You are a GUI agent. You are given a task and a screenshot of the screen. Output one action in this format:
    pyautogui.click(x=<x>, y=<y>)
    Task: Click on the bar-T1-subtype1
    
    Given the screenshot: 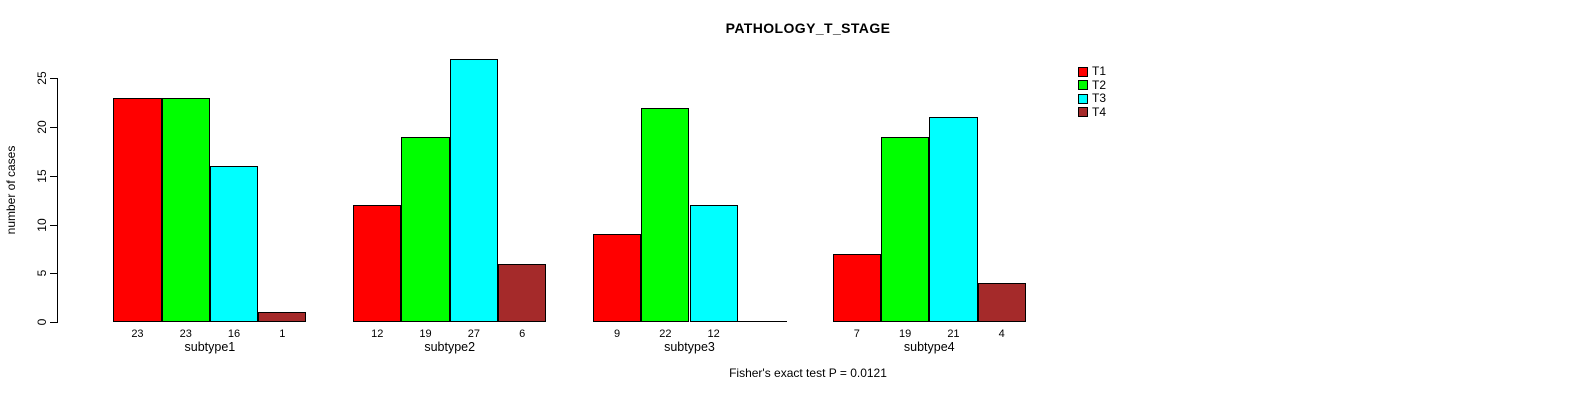 What is the action you would take?
    pyautogui.click(x=137, y=209)
    